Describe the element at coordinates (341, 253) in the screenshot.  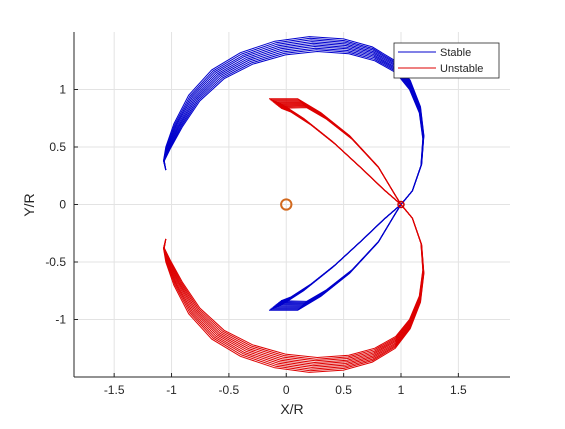
I see `stable-inner-trajectory` at that location.